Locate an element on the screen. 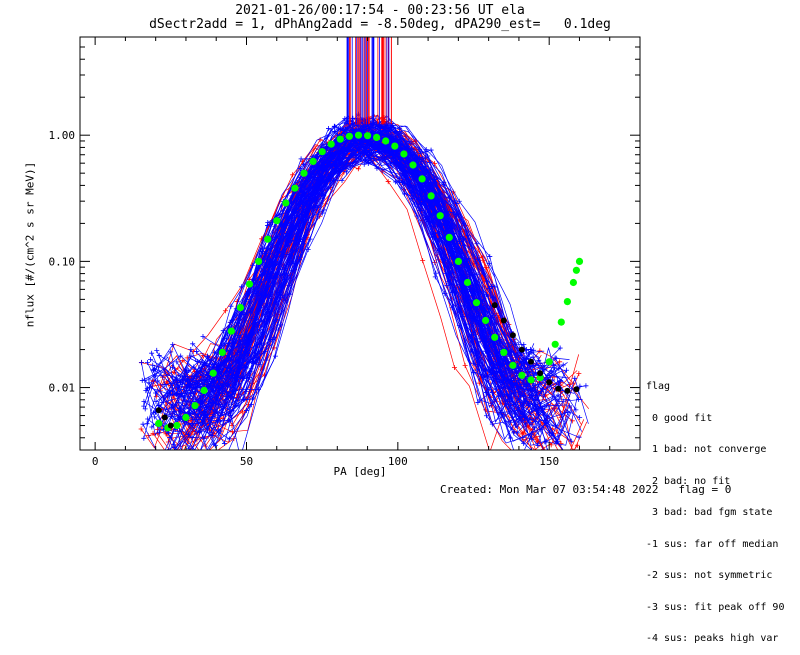  legend-item: -3 sus: fit peak off 90 is located at coordinates (715, 607).